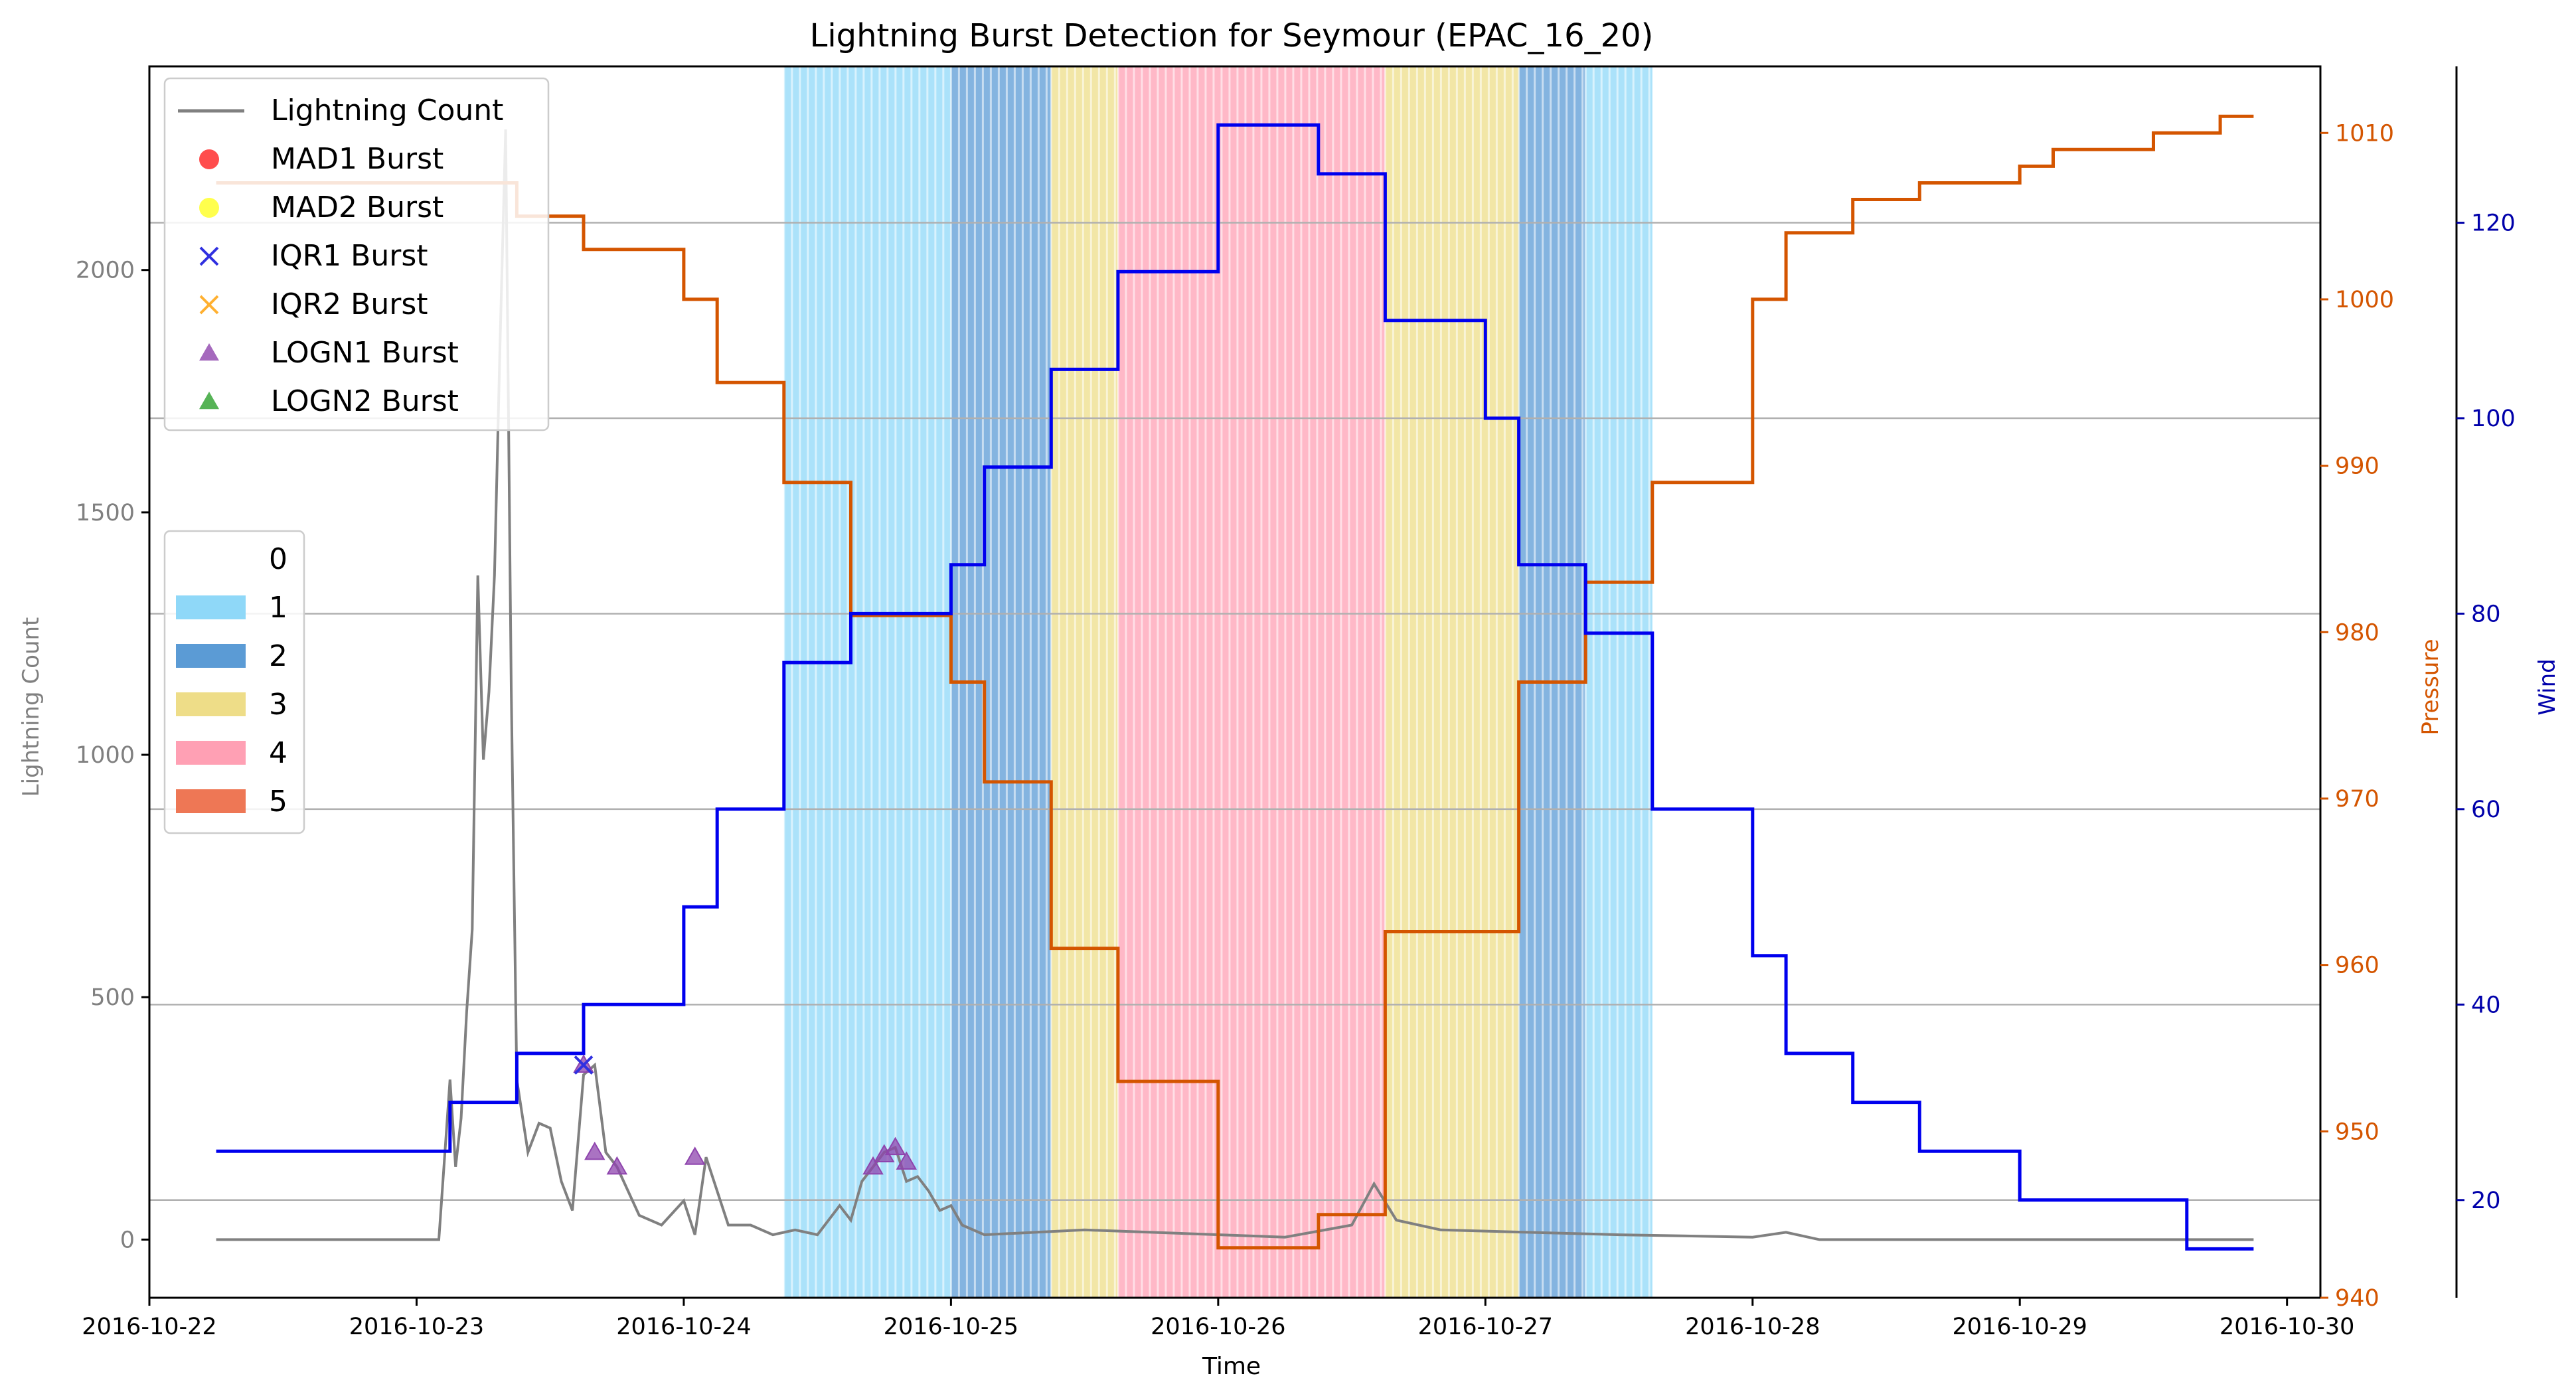  Describe the element at coordinates (2486, 614) in the screenshot. I see `wind-tick-label: 80` at that location.